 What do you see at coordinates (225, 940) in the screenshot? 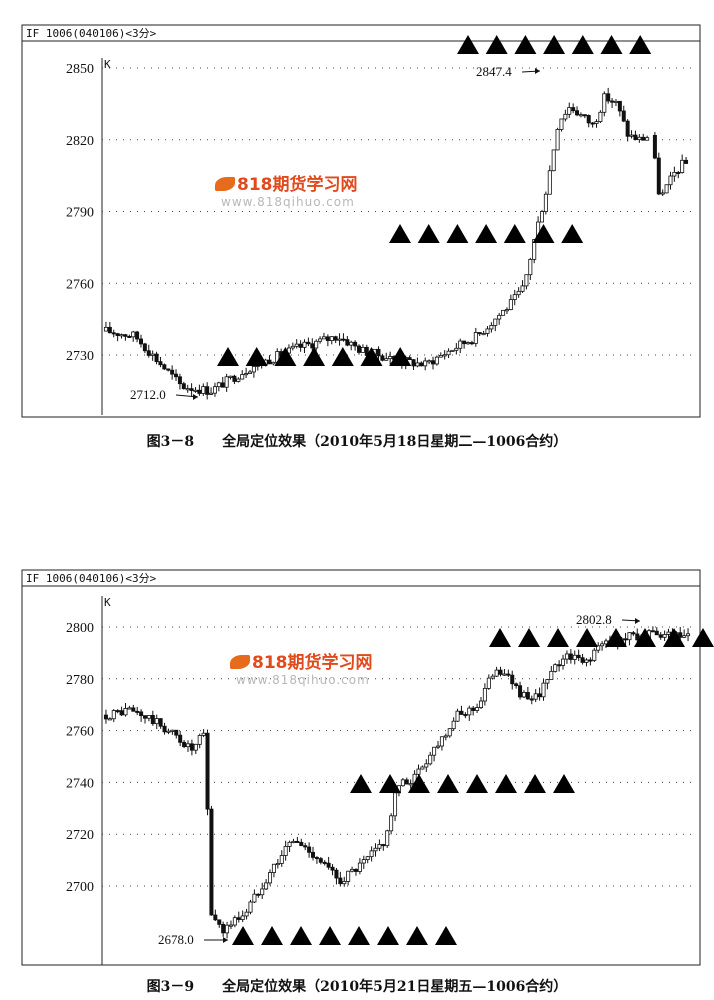
I see `arrow-head-icon` at bounding box center [225, 940].